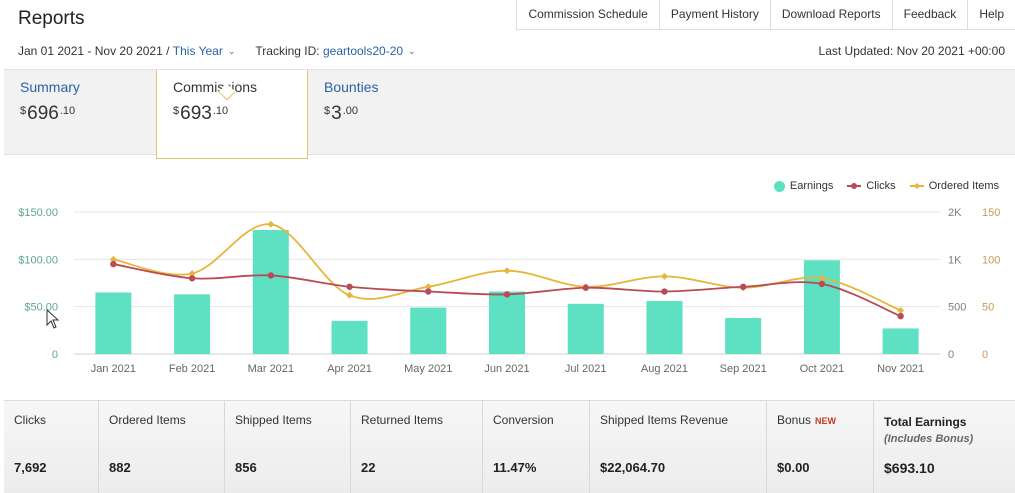 The width and height of the screenshot is (1015, 493). What do you see at coordinates (38, 260) in the screenshot?
I see `left-axis-tick: $100.00` at bounding box center [38, 260].